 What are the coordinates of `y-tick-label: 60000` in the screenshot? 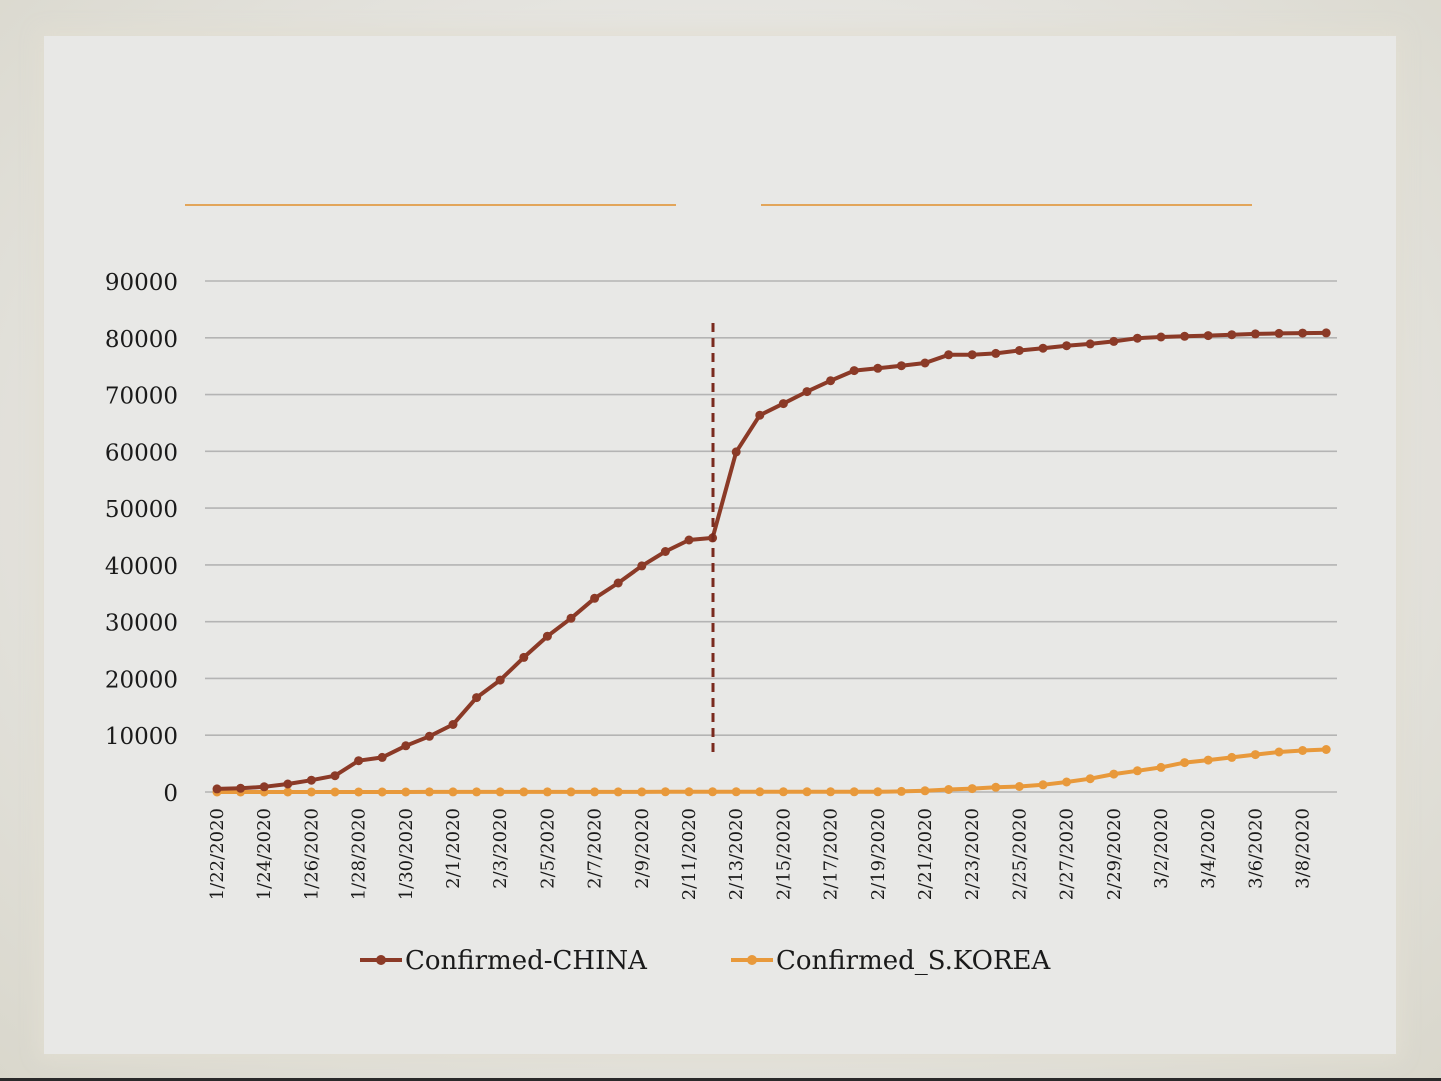 It's located at (141, 453).